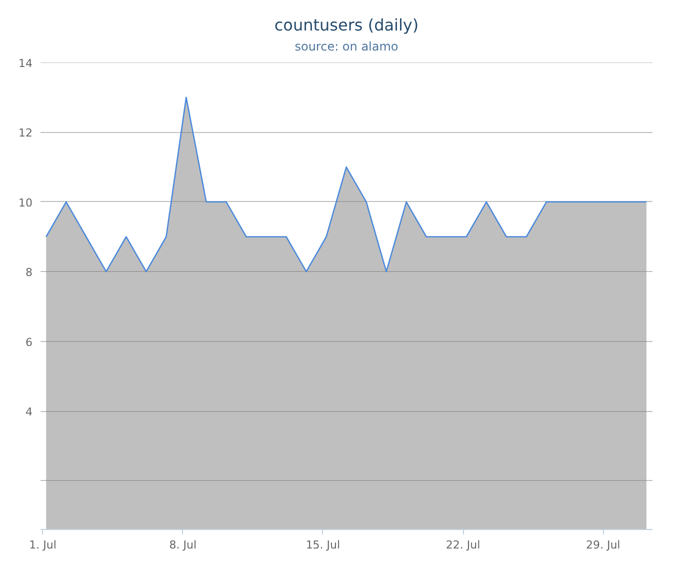  I want to click on x-tick-label: 15. Jul, so click(323, 545).